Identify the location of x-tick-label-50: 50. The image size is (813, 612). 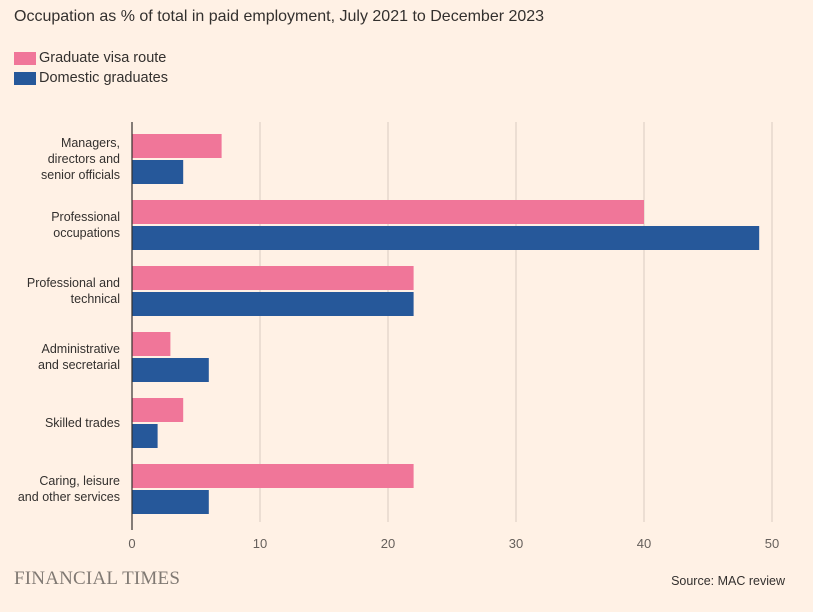
(772, 543).